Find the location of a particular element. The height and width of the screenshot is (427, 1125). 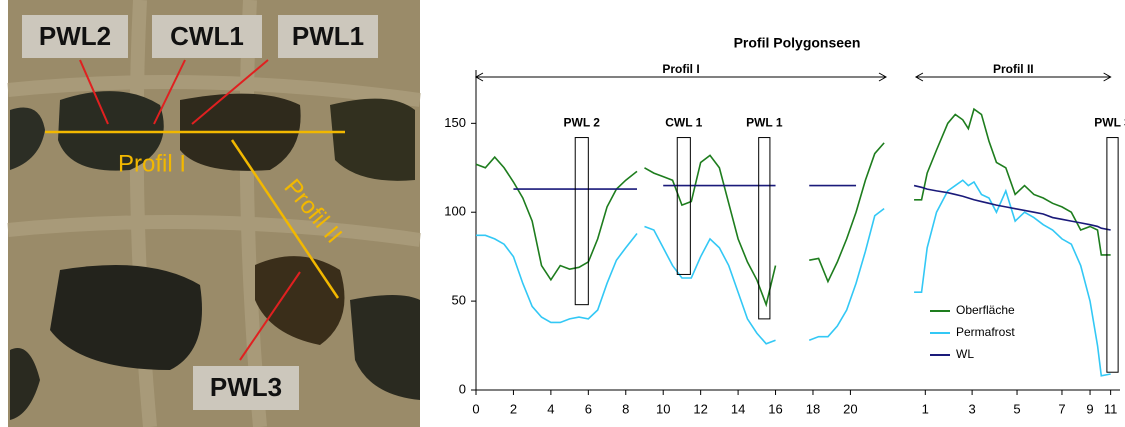

x-tick-label: 20 is located at coordinates (850, 408).